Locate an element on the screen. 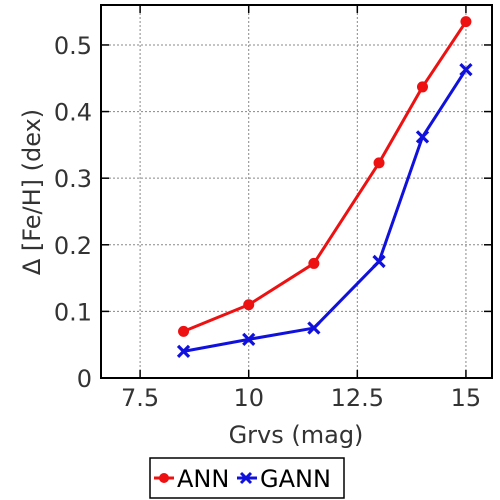  y-tick-label: 0.5 is located at coordinates (73, 46).